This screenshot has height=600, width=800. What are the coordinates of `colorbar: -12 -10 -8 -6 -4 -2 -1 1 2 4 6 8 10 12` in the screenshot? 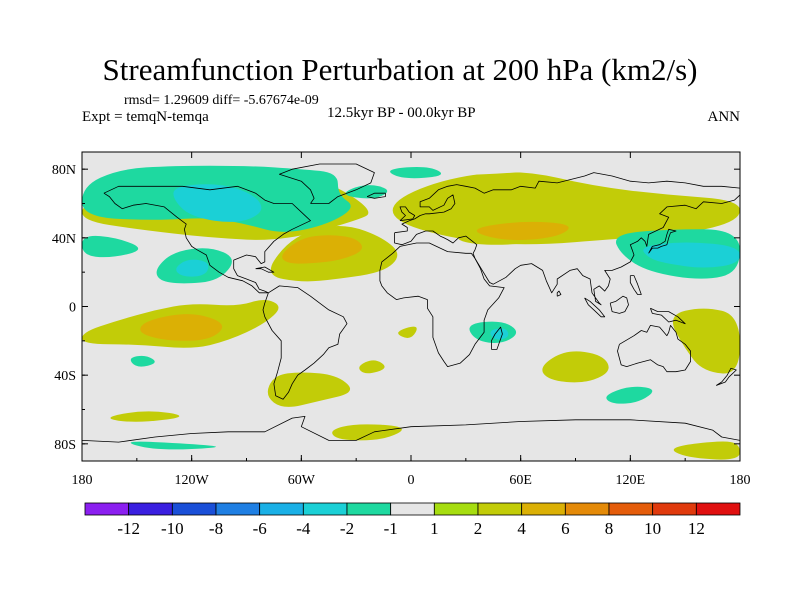 It's located at (412, 520).